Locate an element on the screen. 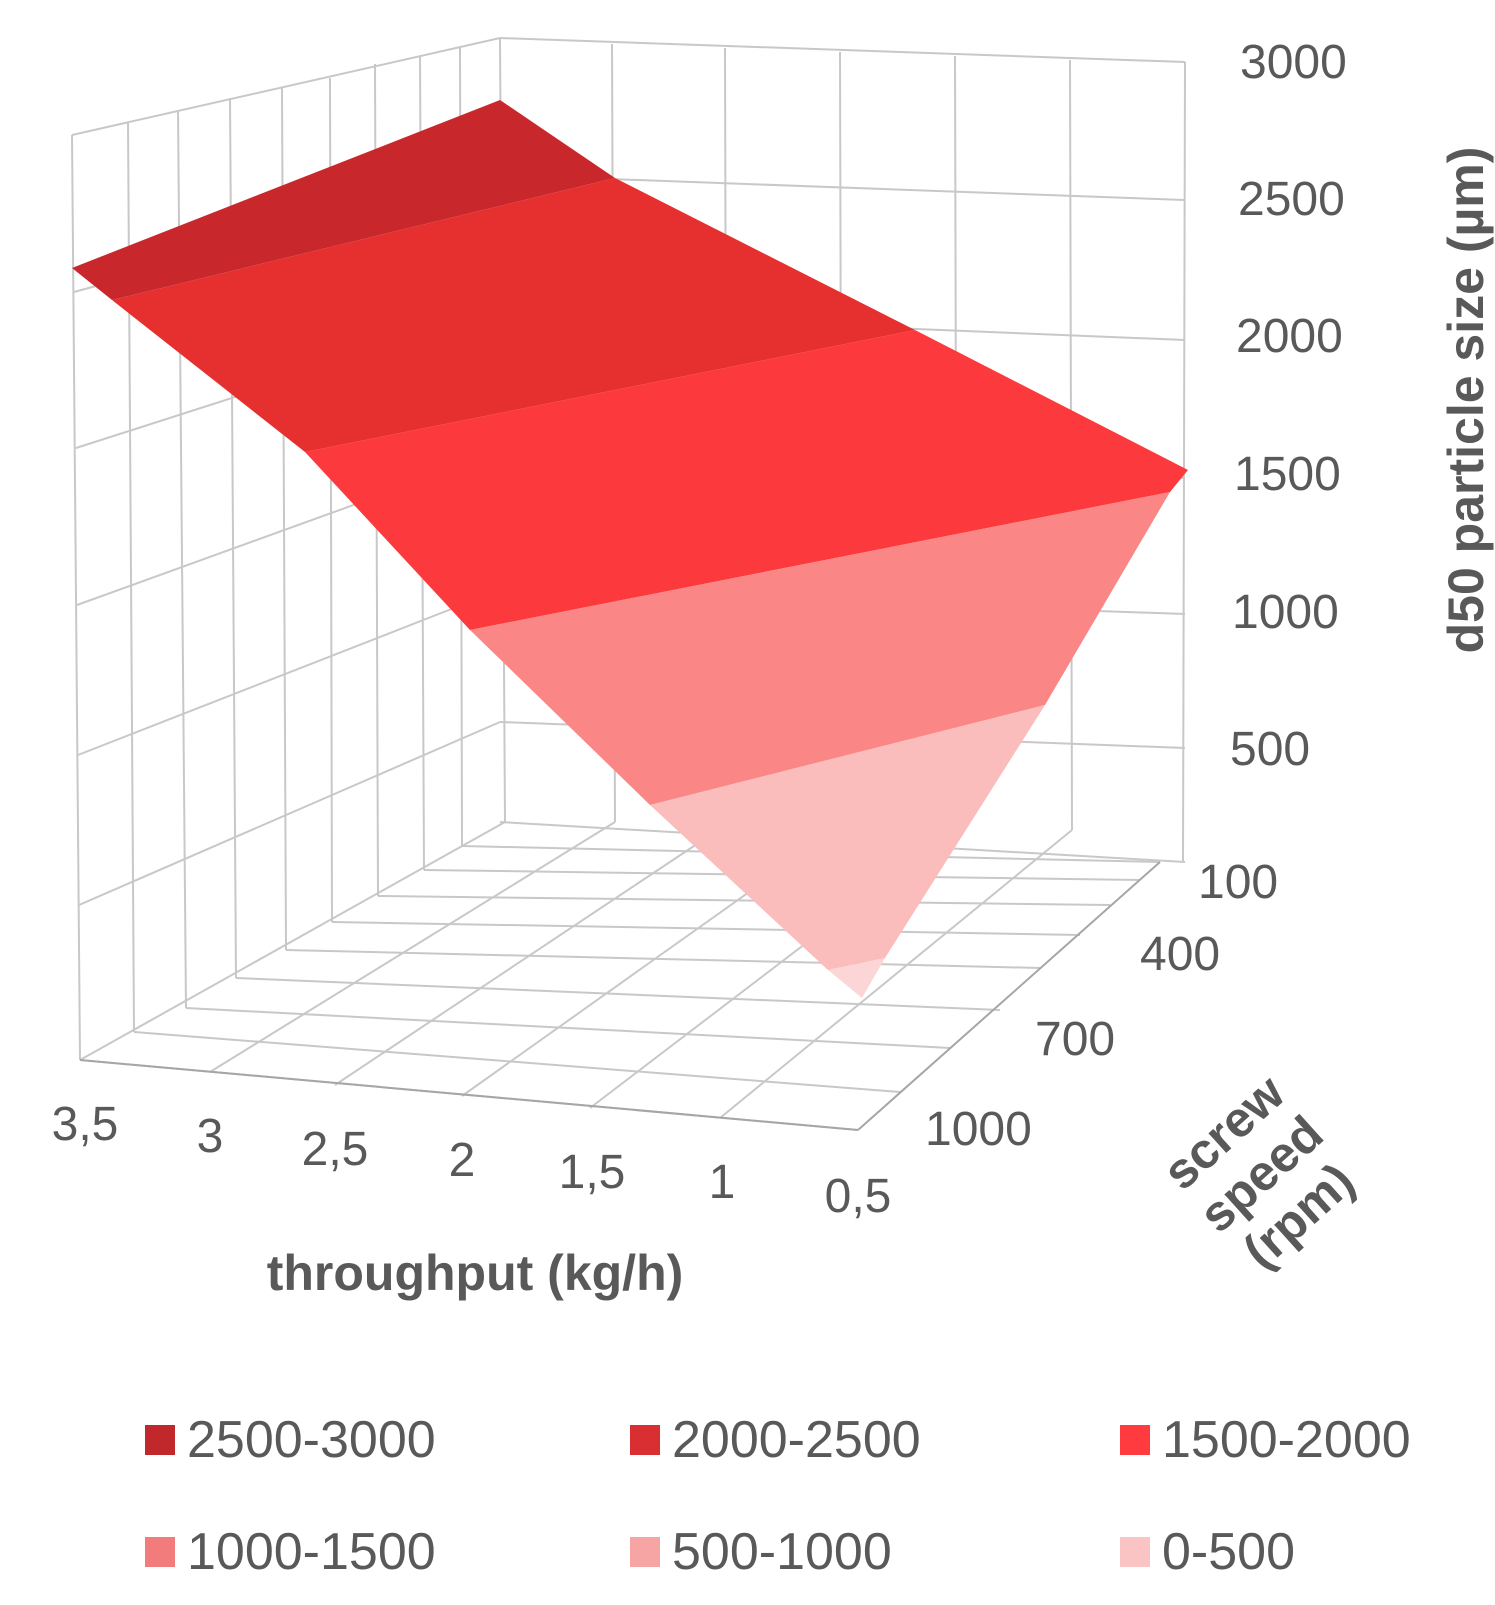  legend-label: 500-1000 is located at coordinates (782, 1552).